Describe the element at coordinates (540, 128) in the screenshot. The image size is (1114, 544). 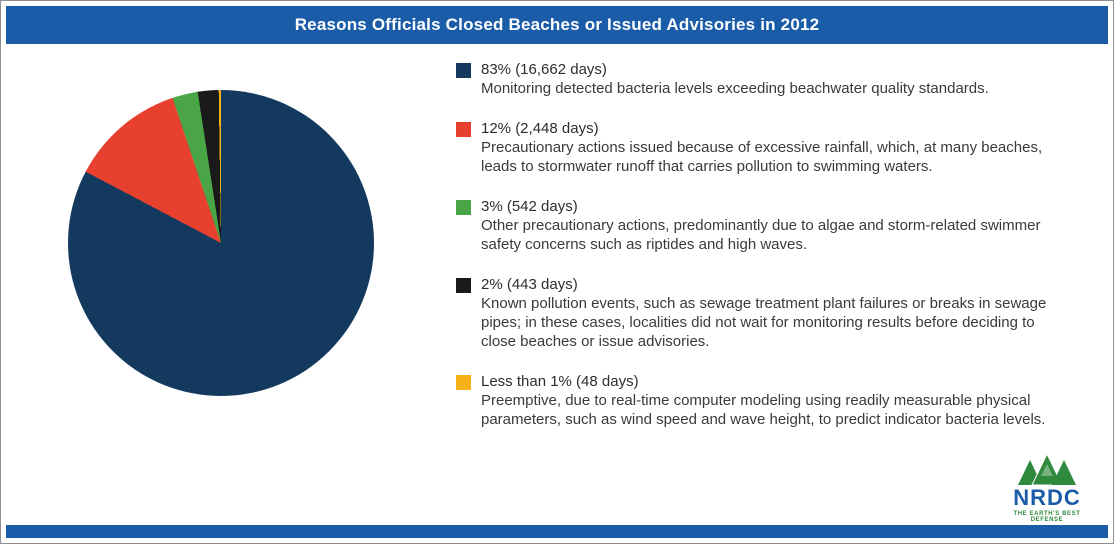
I see `legend-label: 12% (2,448 days)` at that location.